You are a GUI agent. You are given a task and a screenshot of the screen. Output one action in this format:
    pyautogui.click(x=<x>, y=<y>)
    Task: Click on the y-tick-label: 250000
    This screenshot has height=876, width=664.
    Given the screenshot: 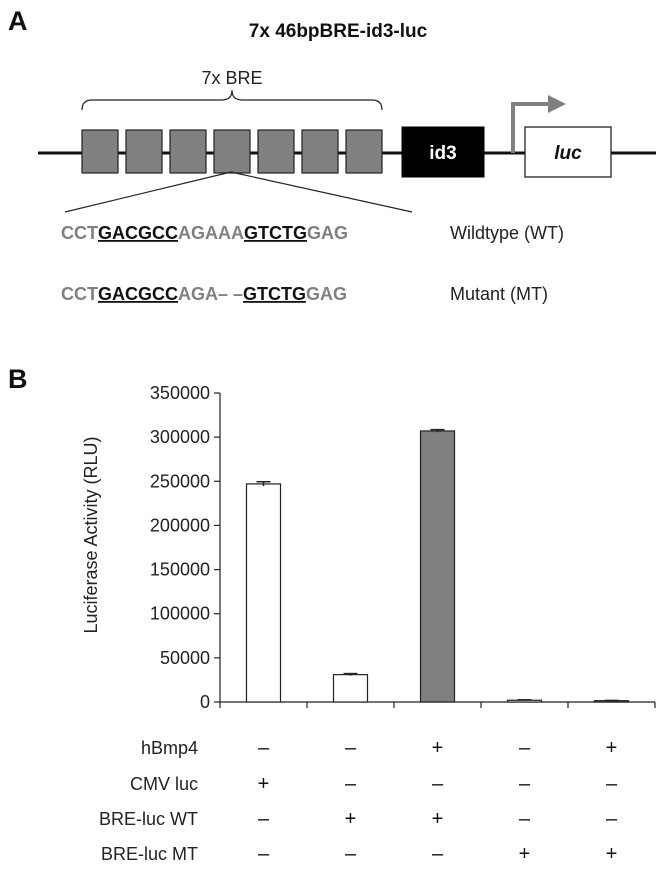 What is the action you would take?
    pyautogui.click(x=180, y=481)
    